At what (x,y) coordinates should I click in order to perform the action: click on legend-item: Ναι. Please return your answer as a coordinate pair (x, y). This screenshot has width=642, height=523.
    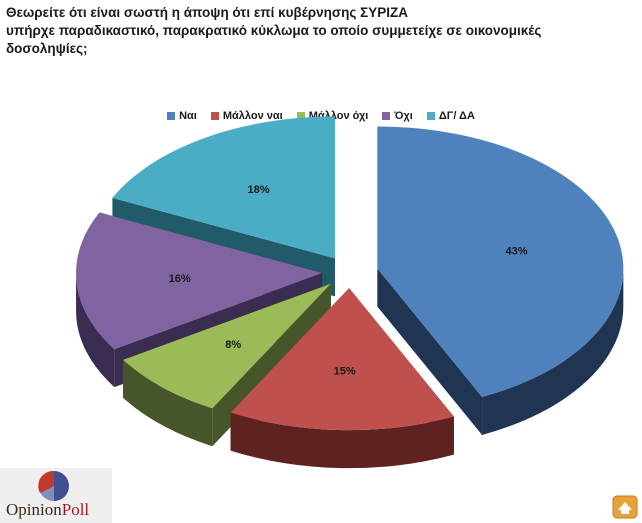
    Looking at the image, I should click on (182, 116).